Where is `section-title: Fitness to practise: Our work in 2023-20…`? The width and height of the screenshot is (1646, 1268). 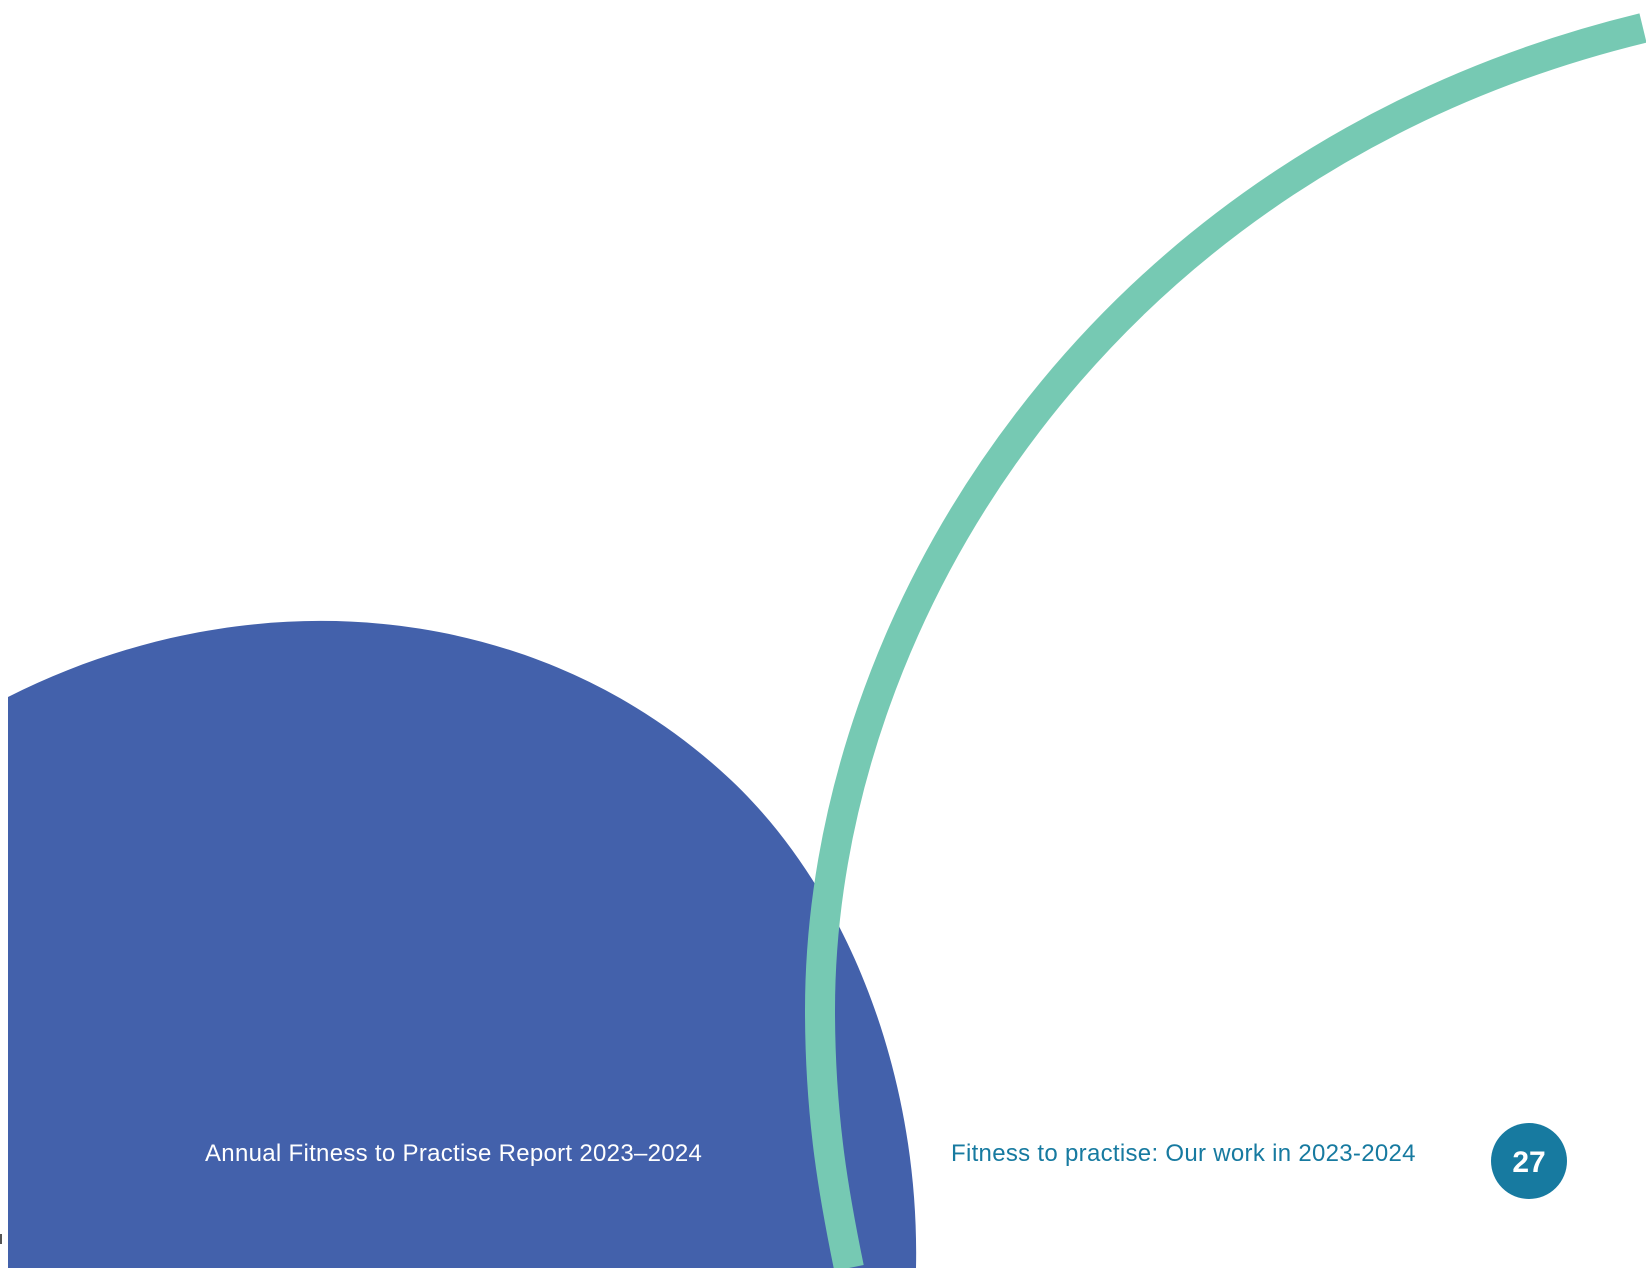 section-title: Fitness to practise: Our work in 2023-20… is located at coordinates (1183, 1153).